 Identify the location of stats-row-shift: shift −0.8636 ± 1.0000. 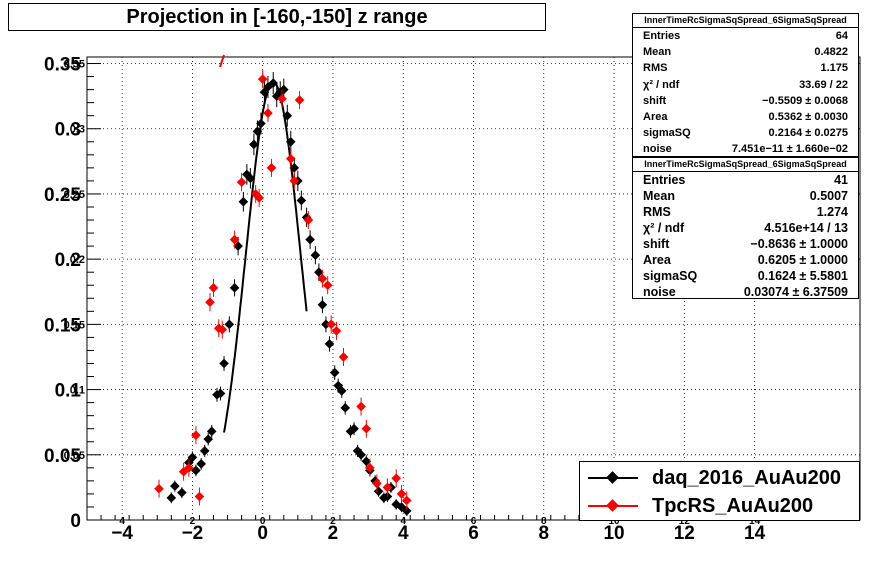
(745, 244).